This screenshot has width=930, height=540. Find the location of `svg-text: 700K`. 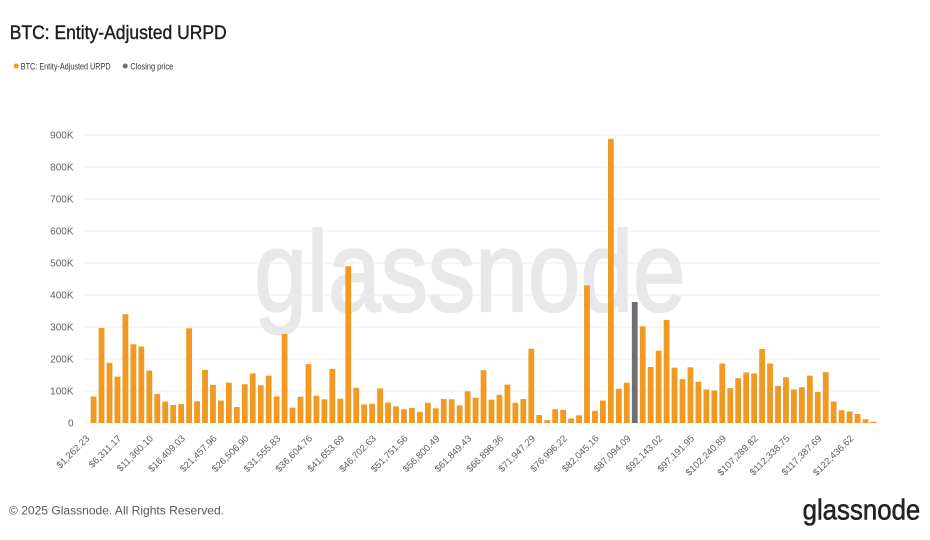

svg-text: 700K is located at coordinates (62, 200).